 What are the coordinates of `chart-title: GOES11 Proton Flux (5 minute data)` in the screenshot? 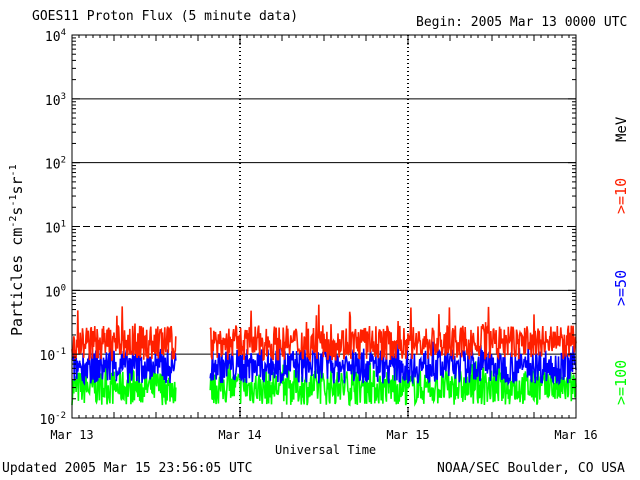 It's located at (165, 16).